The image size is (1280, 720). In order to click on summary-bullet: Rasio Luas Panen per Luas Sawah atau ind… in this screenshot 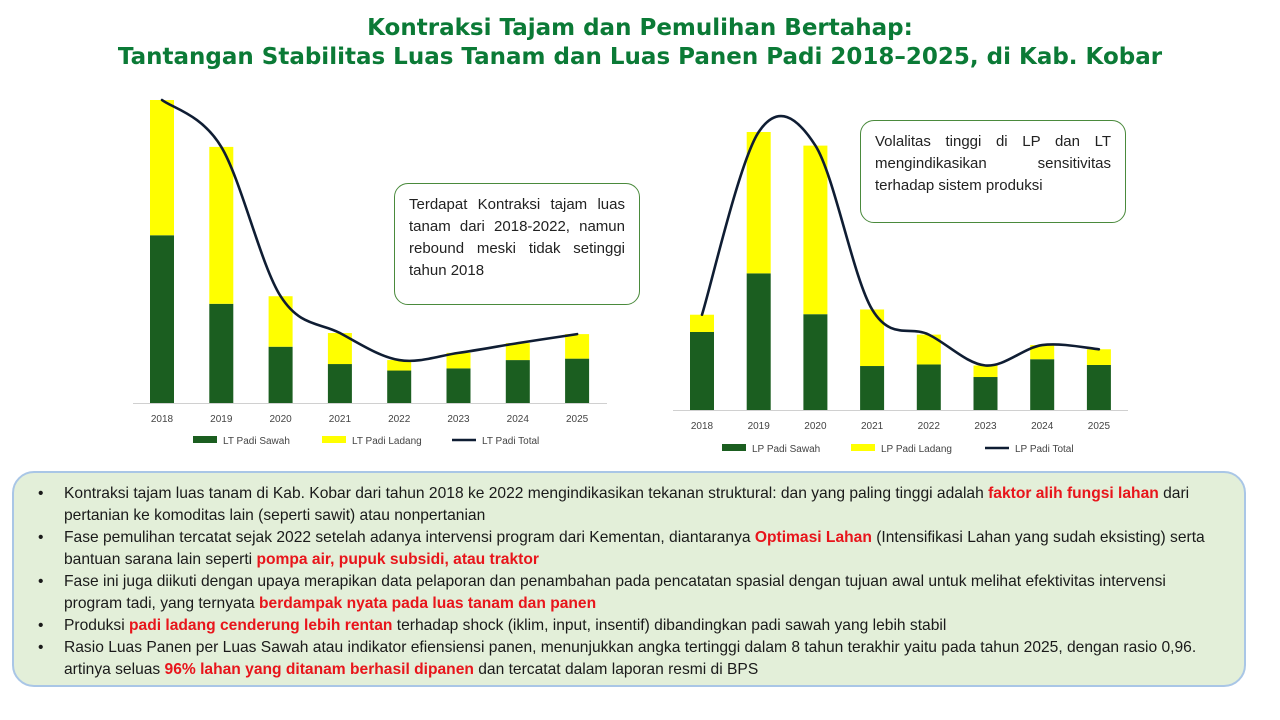, I will do `click(629, 659)`.